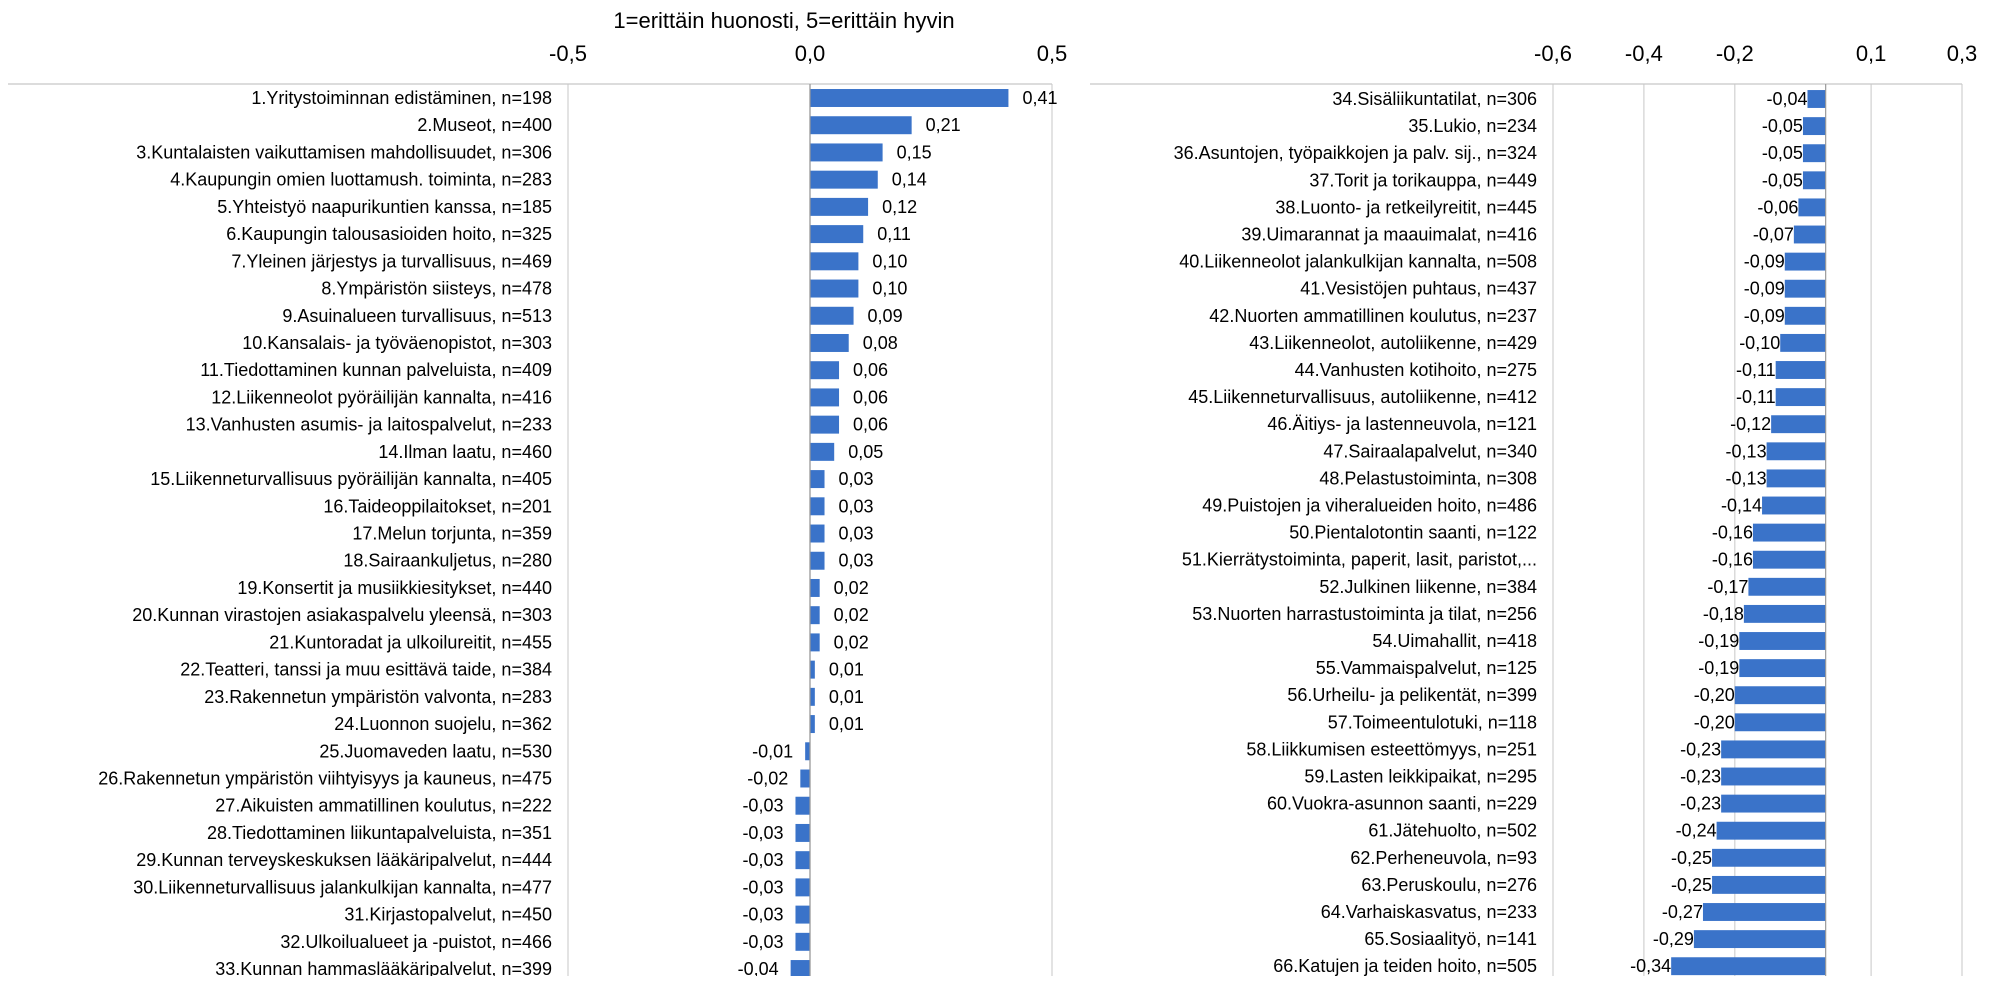 The width and height of the screenshot is (1992, 981). I want to click on right-category-label: 59.Lasten leikkipaikat, n=295, so click(1420, 777).